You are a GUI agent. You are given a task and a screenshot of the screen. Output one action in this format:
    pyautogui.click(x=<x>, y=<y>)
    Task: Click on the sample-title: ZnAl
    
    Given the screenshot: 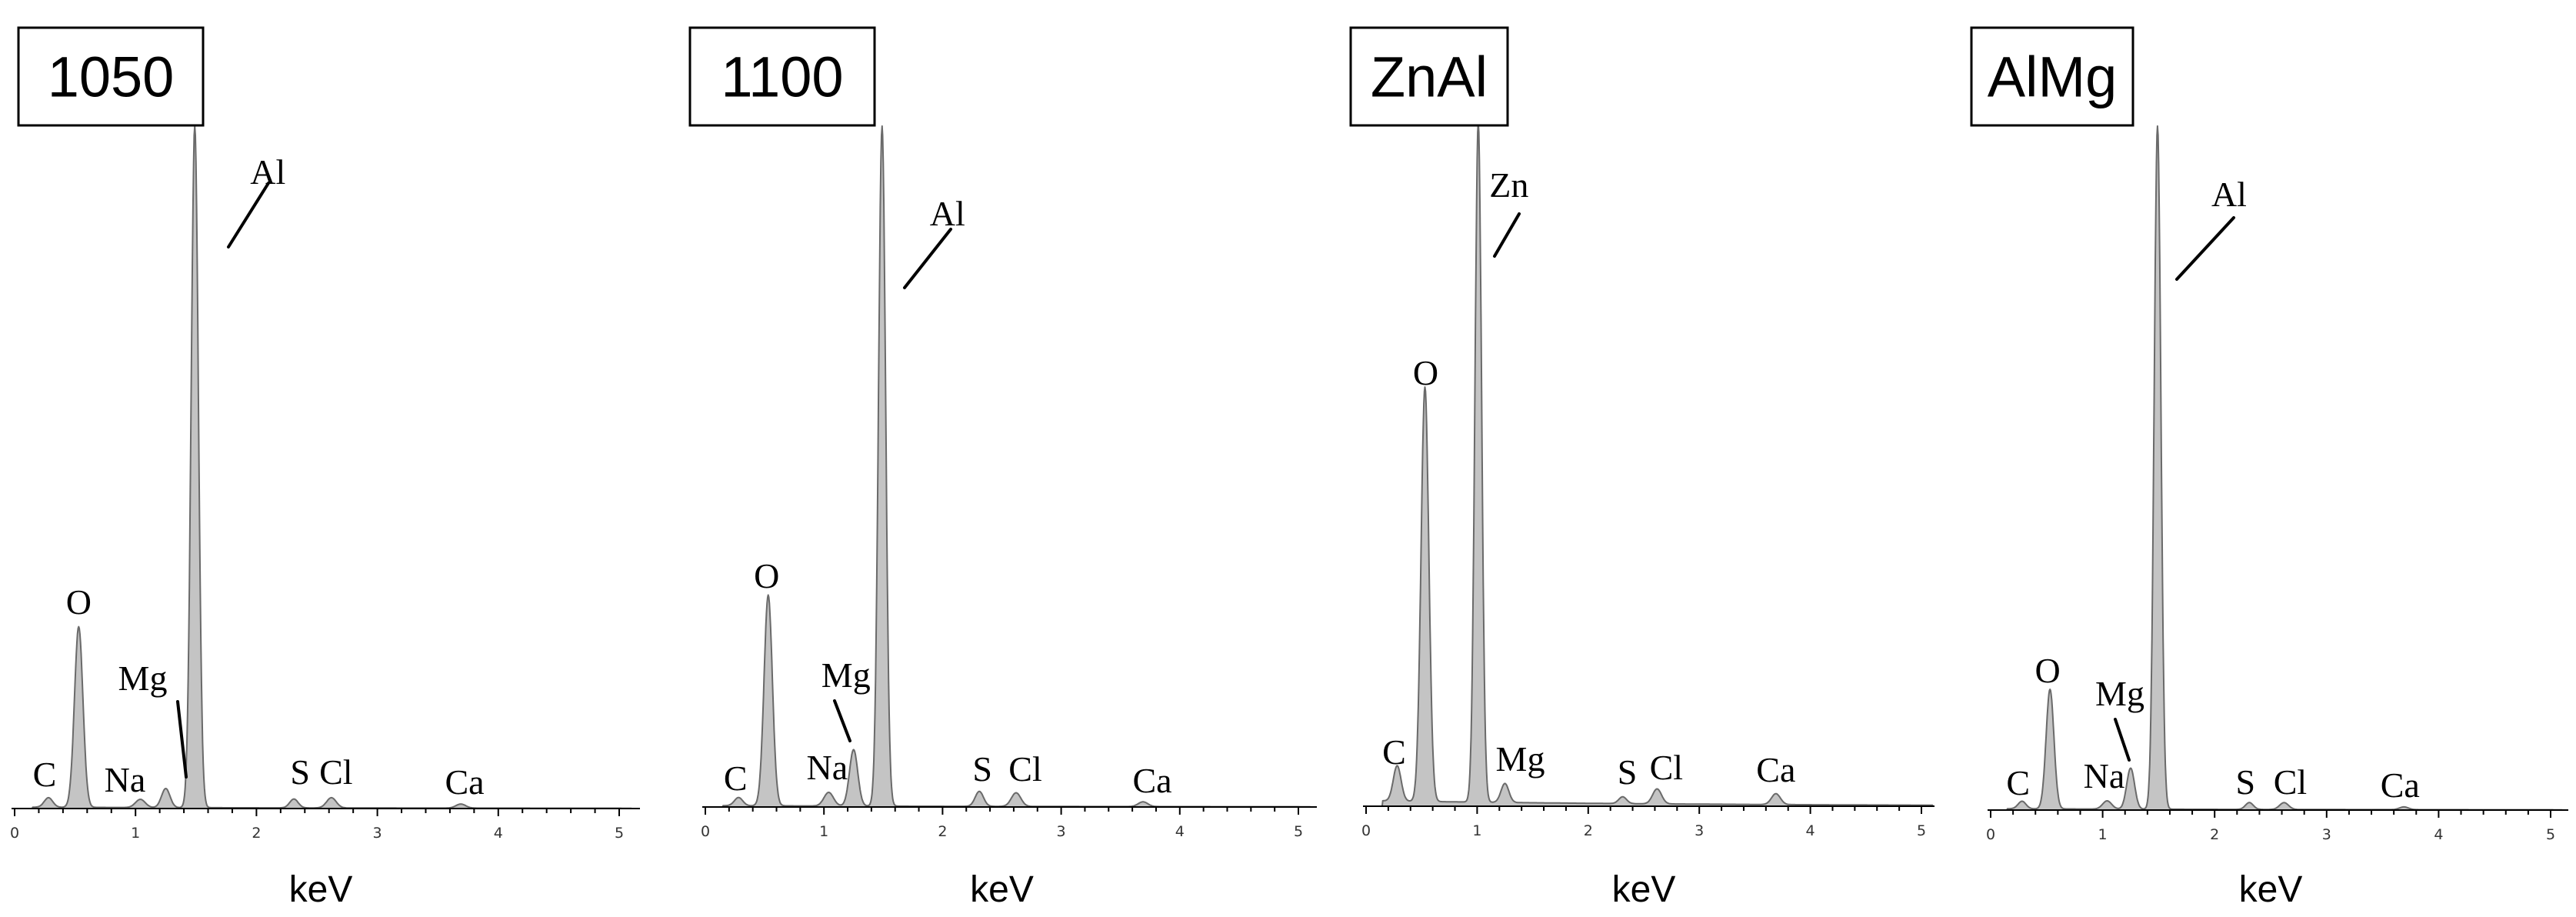 What is the action you would take?
    pyautogui.click(x=1429, y=77)
    